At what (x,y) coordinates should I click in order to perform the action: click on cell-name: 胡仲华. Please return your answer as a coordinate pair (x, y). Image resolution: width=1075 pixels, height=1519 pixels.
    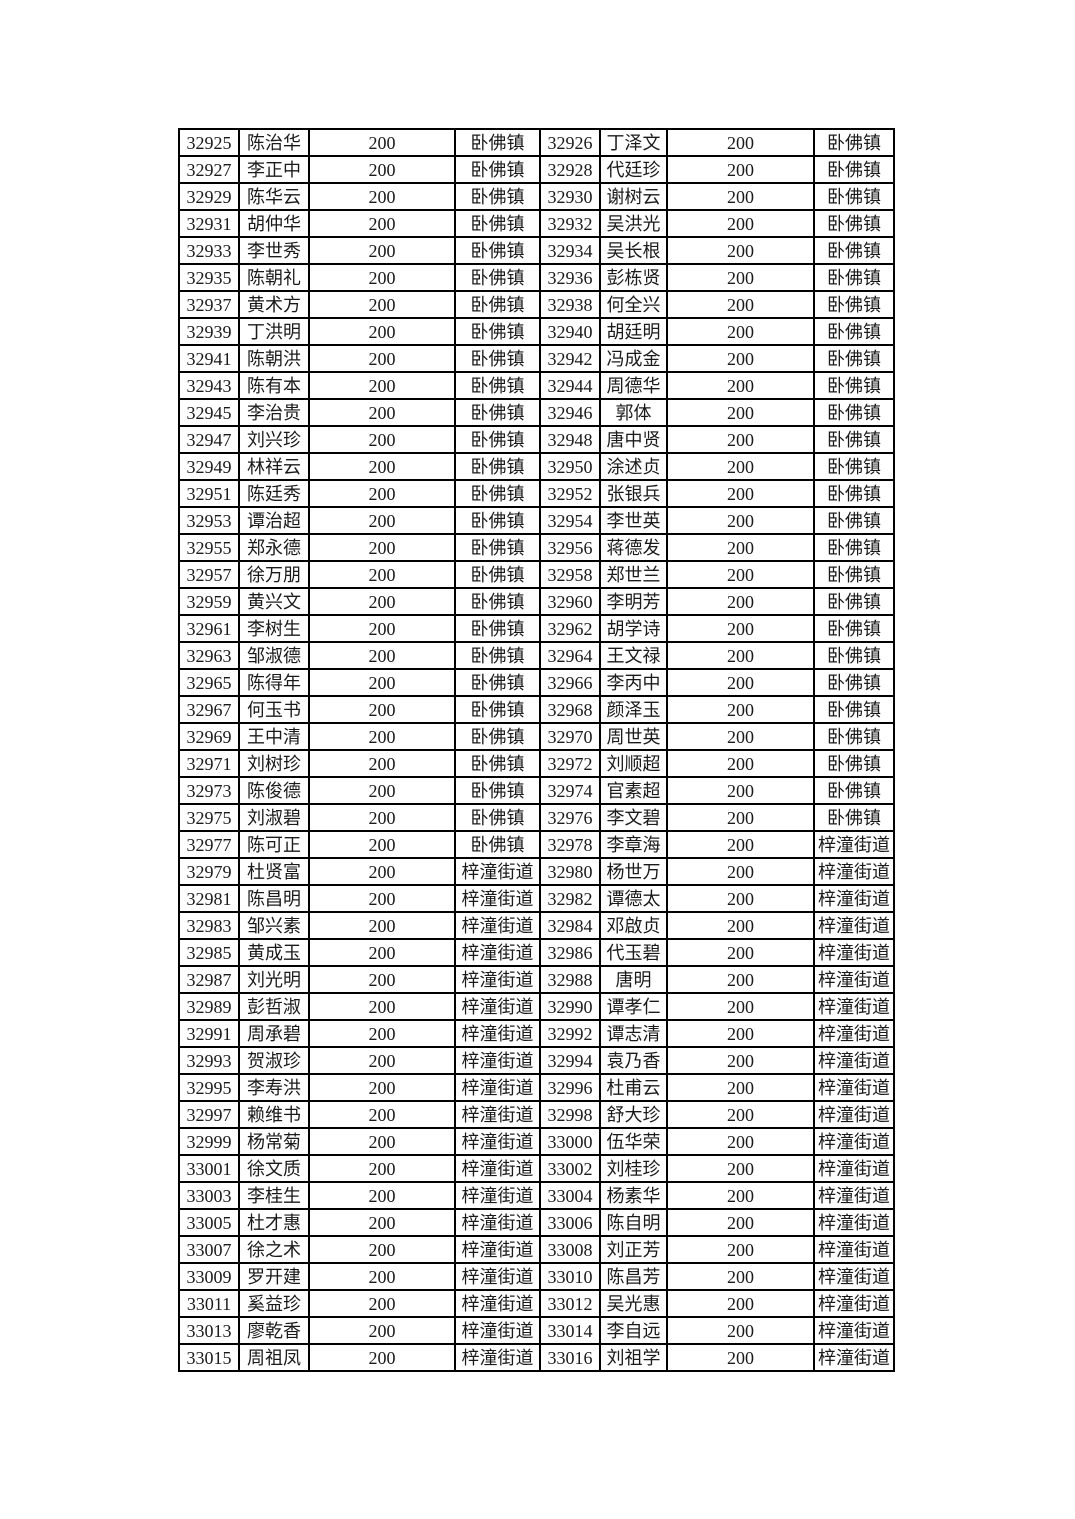
    Looking at the image, I should click on (274, 223).